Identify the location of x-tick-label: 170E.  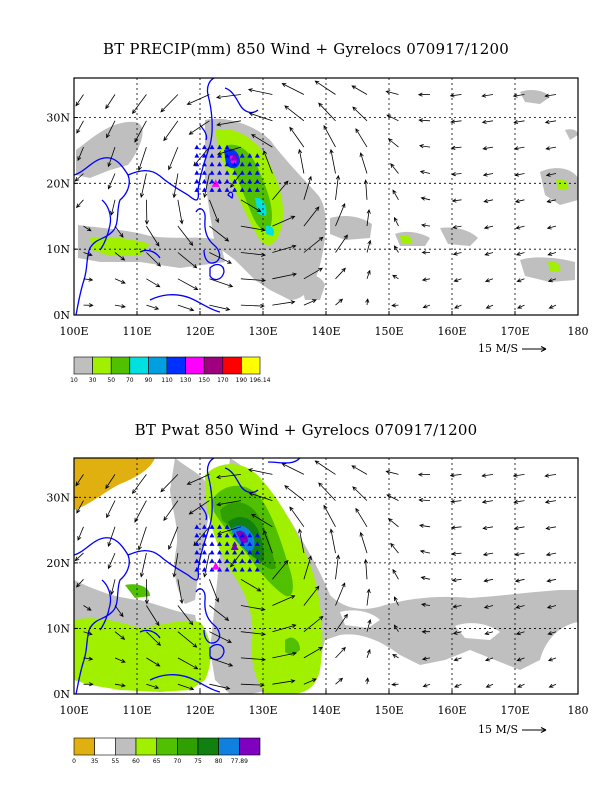
(514, 710).